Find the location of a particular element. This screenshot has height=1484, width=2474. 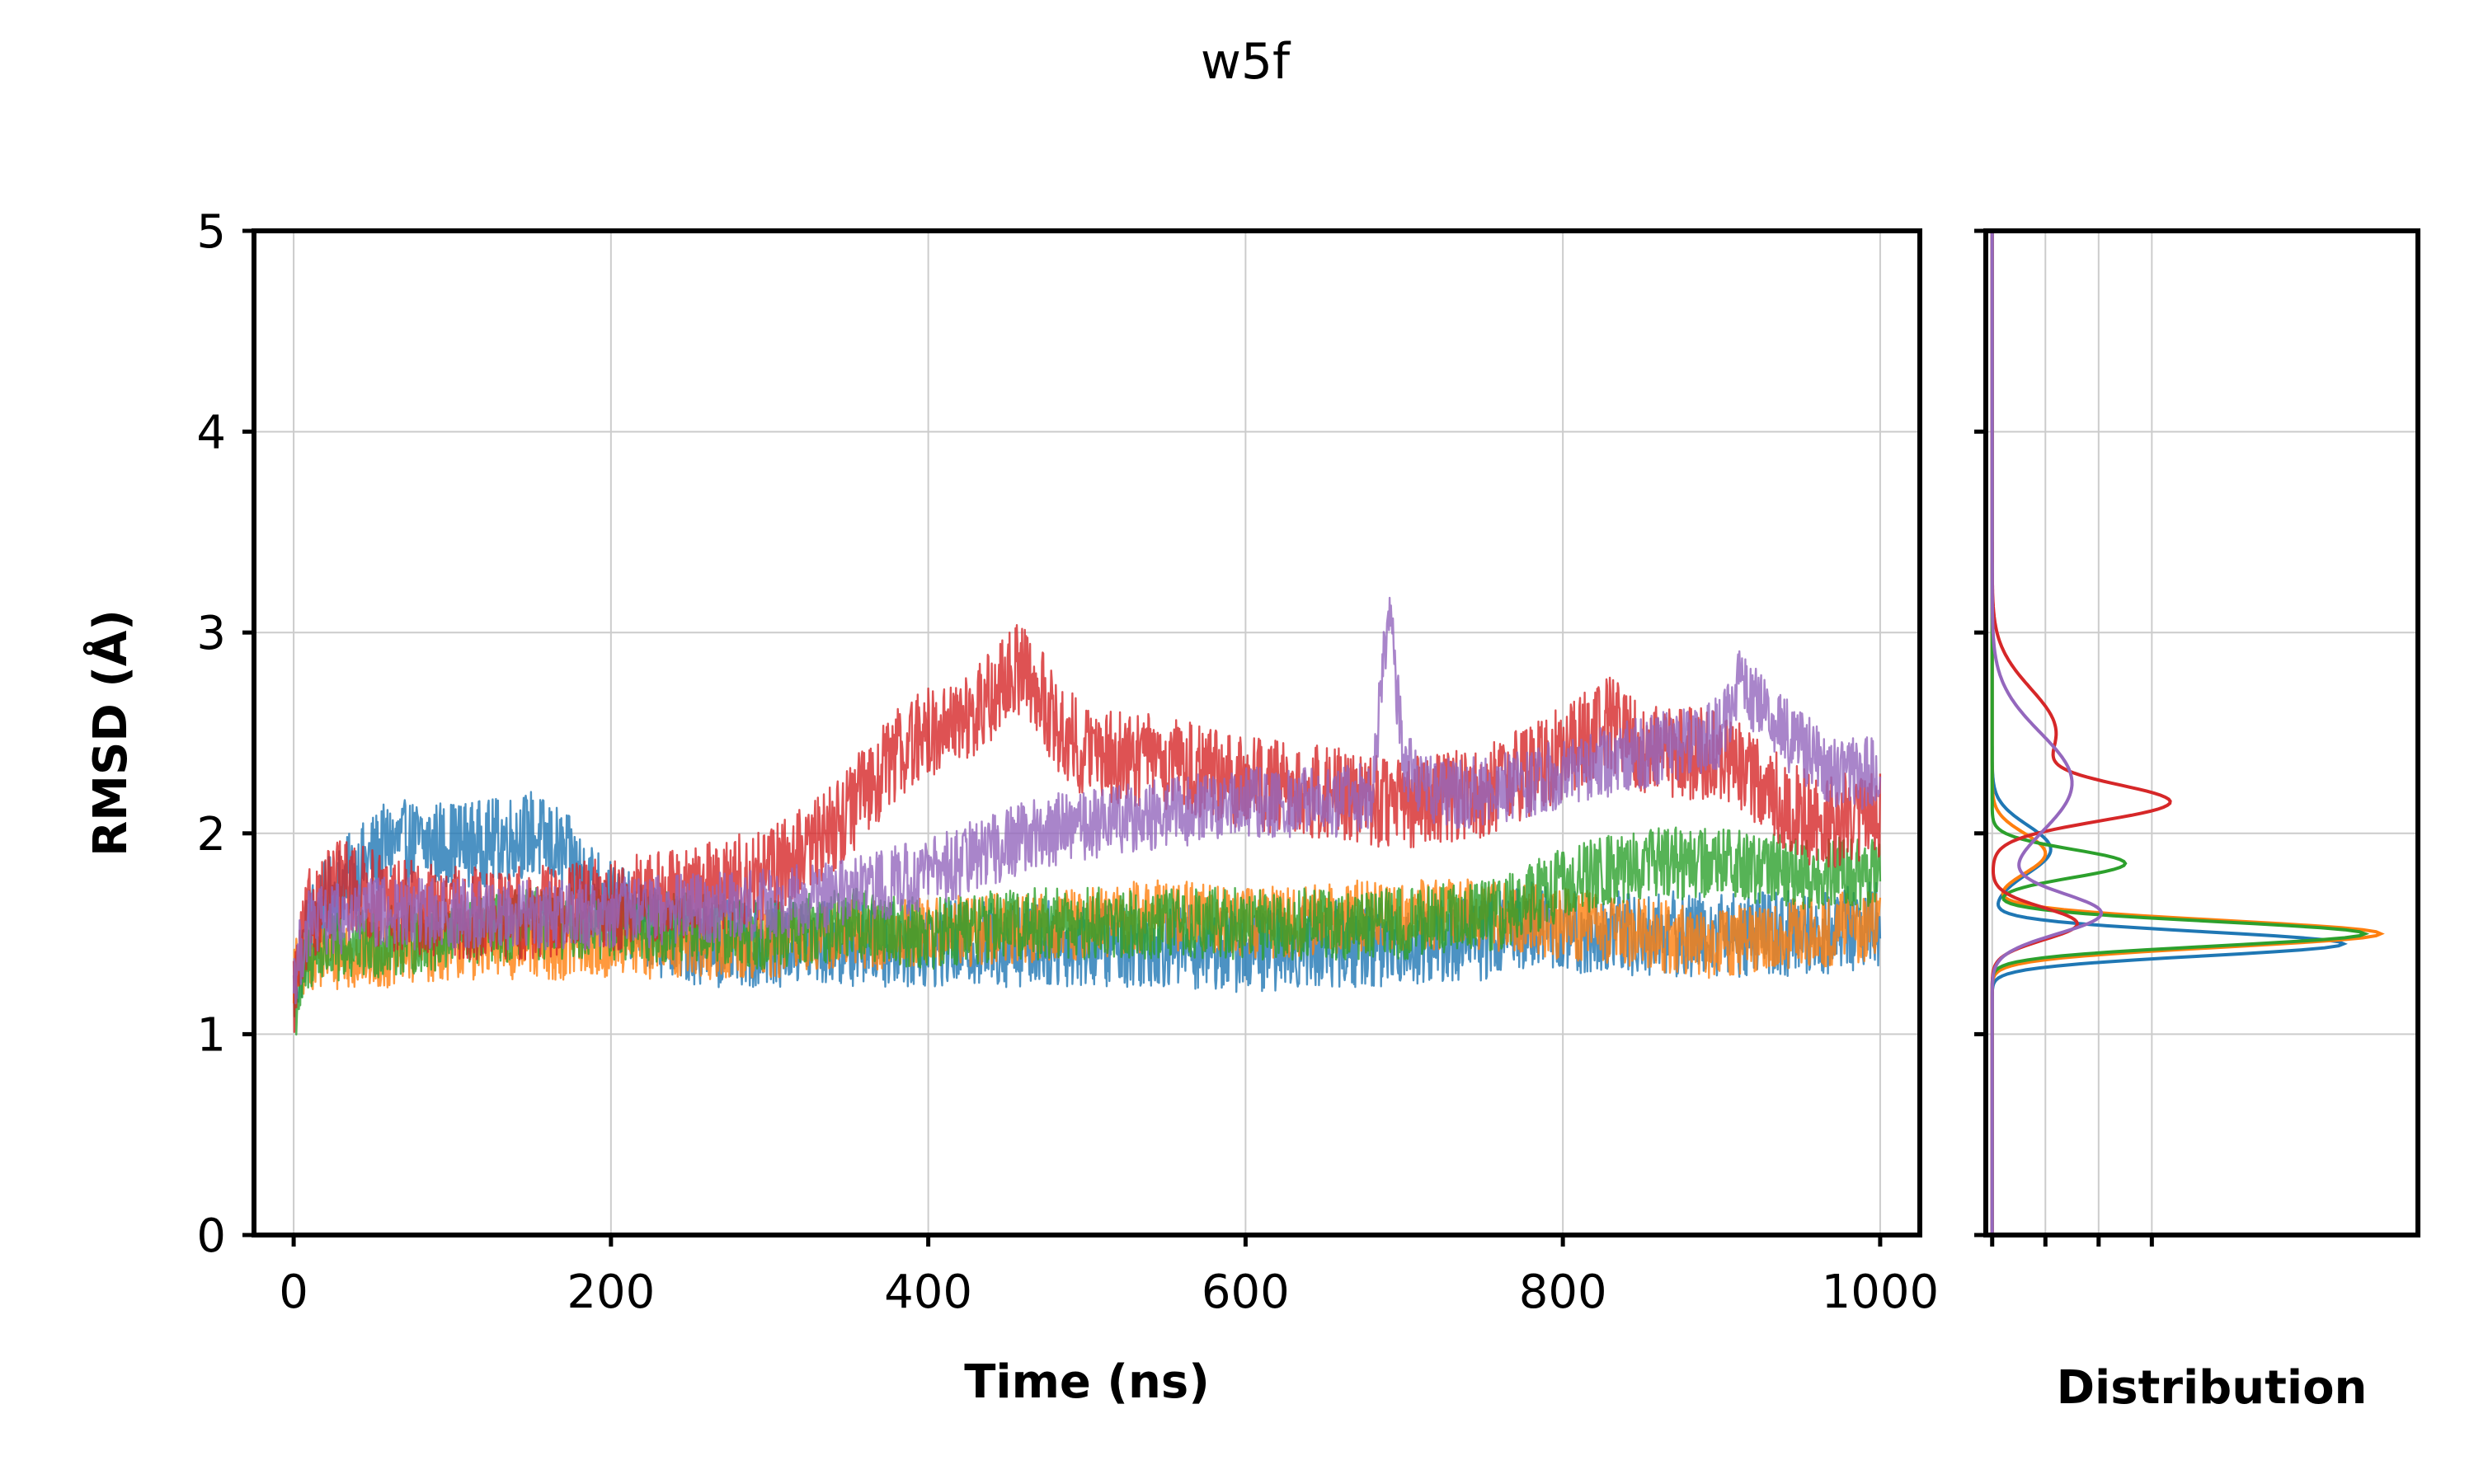

distribution-plot-frame is located at coordinates (2201, 732).